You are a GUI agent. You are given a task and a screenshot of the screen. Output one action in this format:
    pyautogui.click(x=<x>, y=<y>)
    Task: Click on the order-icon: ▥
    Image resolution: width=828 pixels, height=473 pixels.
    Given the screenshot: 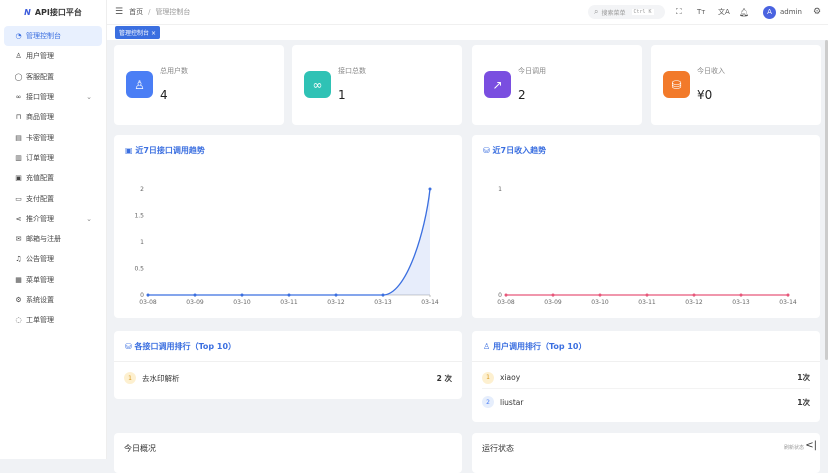 What is the action you would take?
    pyautogui.click(x=18, y=157)
    